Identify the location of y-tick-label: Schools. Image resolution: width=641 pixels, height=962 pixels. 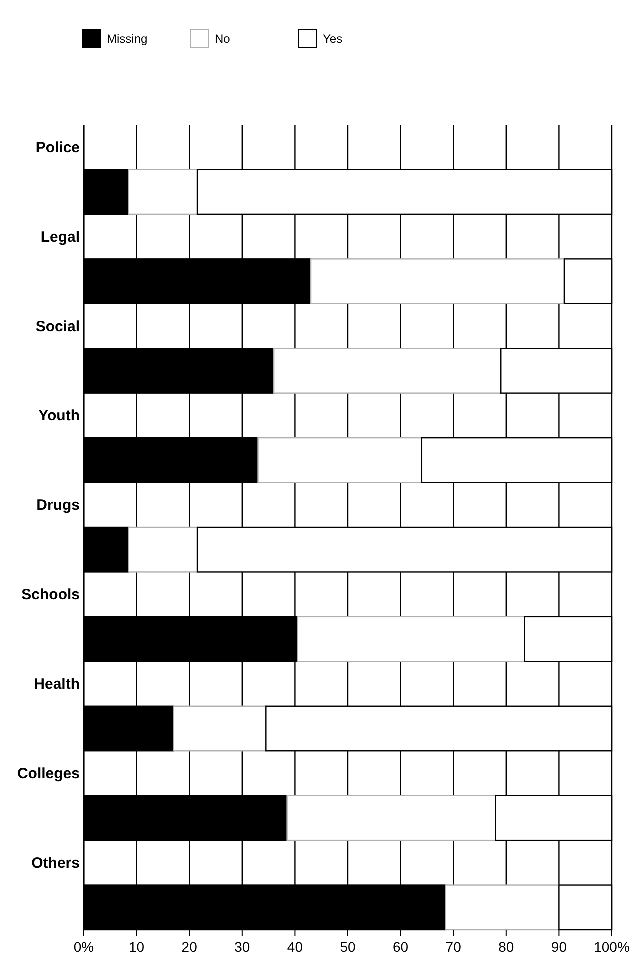
(51, 595).